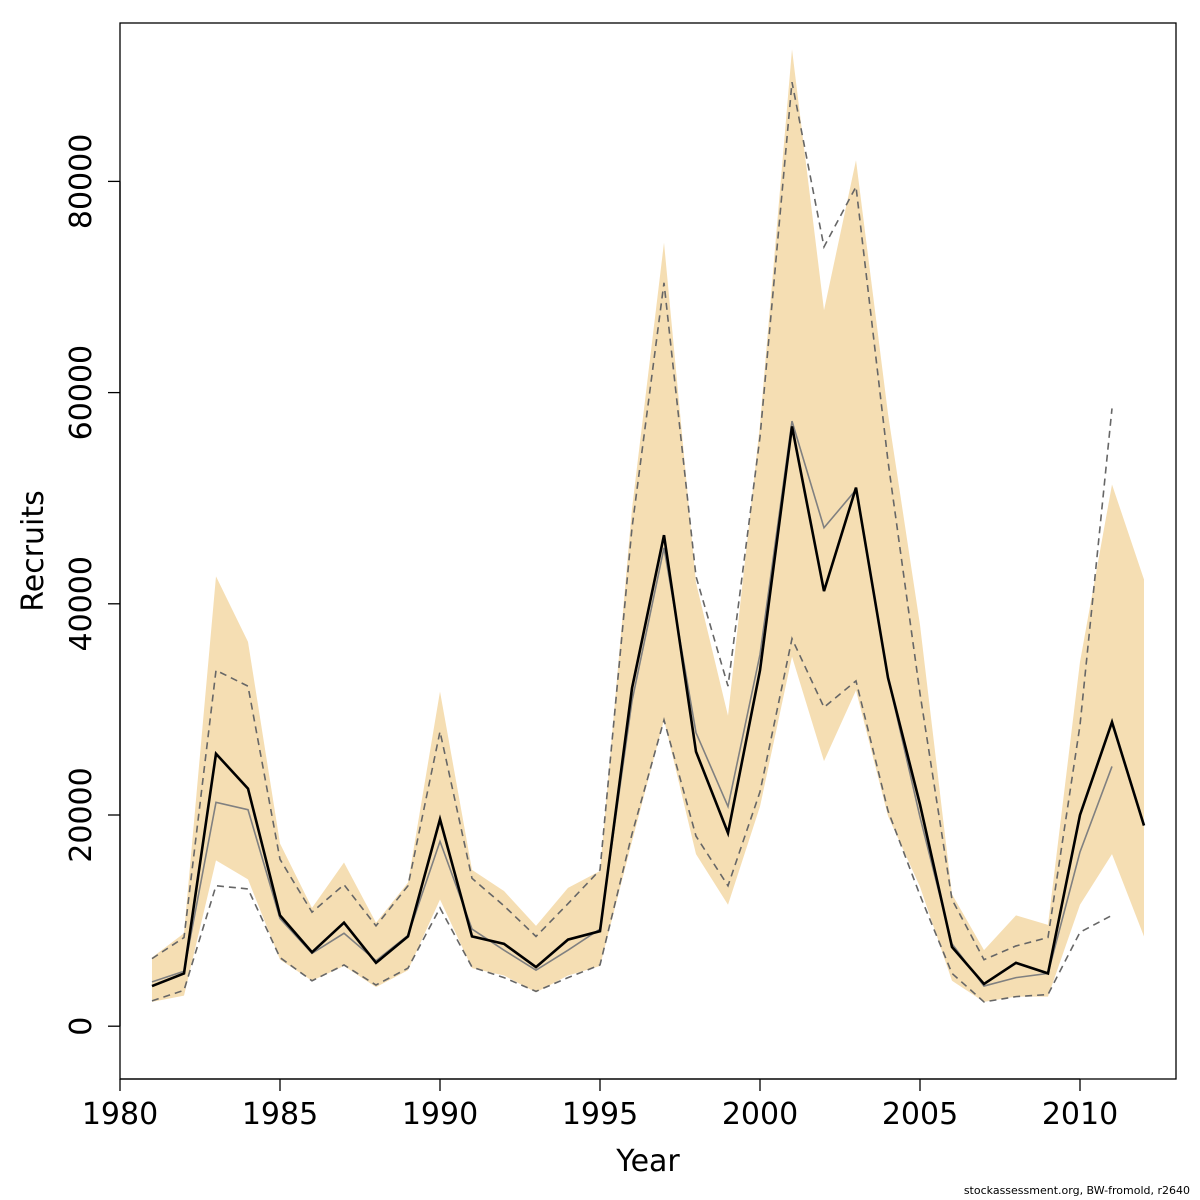 The height and width of the screenshot is (1200, 1200). Describe the element at coordinates (647, 1161) in the screenshot. I see `x-axis-title: Year` at that location.